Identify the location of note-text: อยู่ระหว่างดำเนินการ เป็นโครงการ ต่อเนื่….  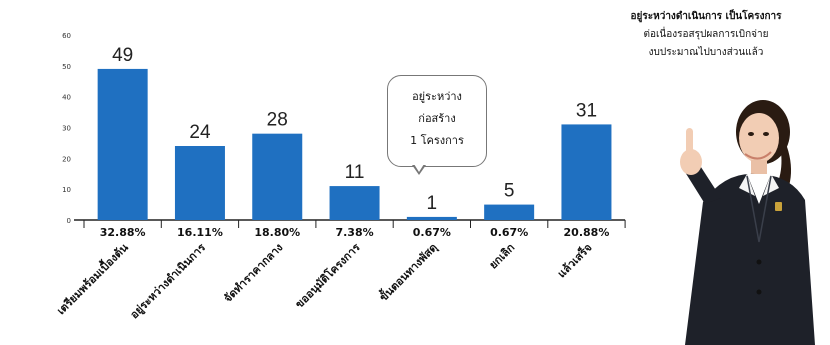
(706, 35).